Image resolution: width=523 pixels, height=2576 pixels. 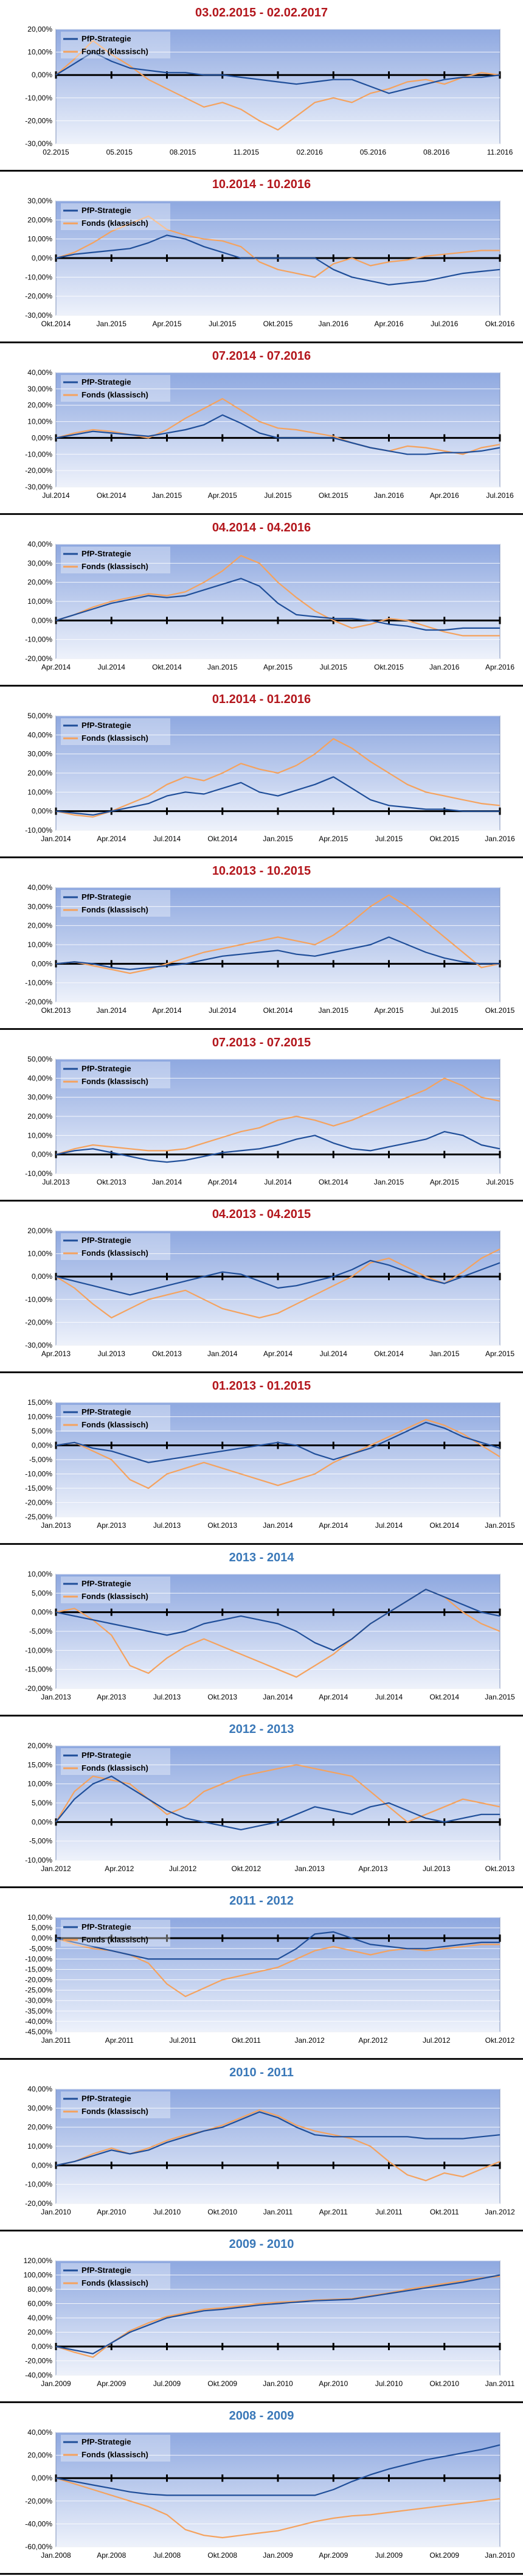 I want to click on x-tick-label: Apr.2008, so click(x=112, y=2555).